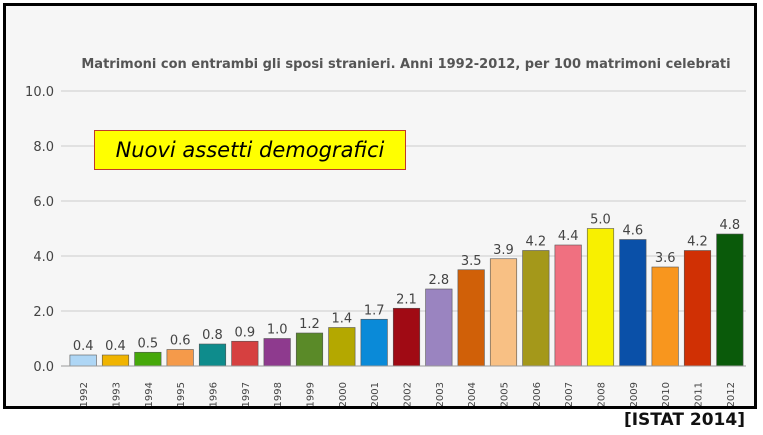 Image resolution: width=763 pixels, height=435 pixels. Describe the element at coordinates (374, 342) in the screenshot. I see `bar-2001` at that location.